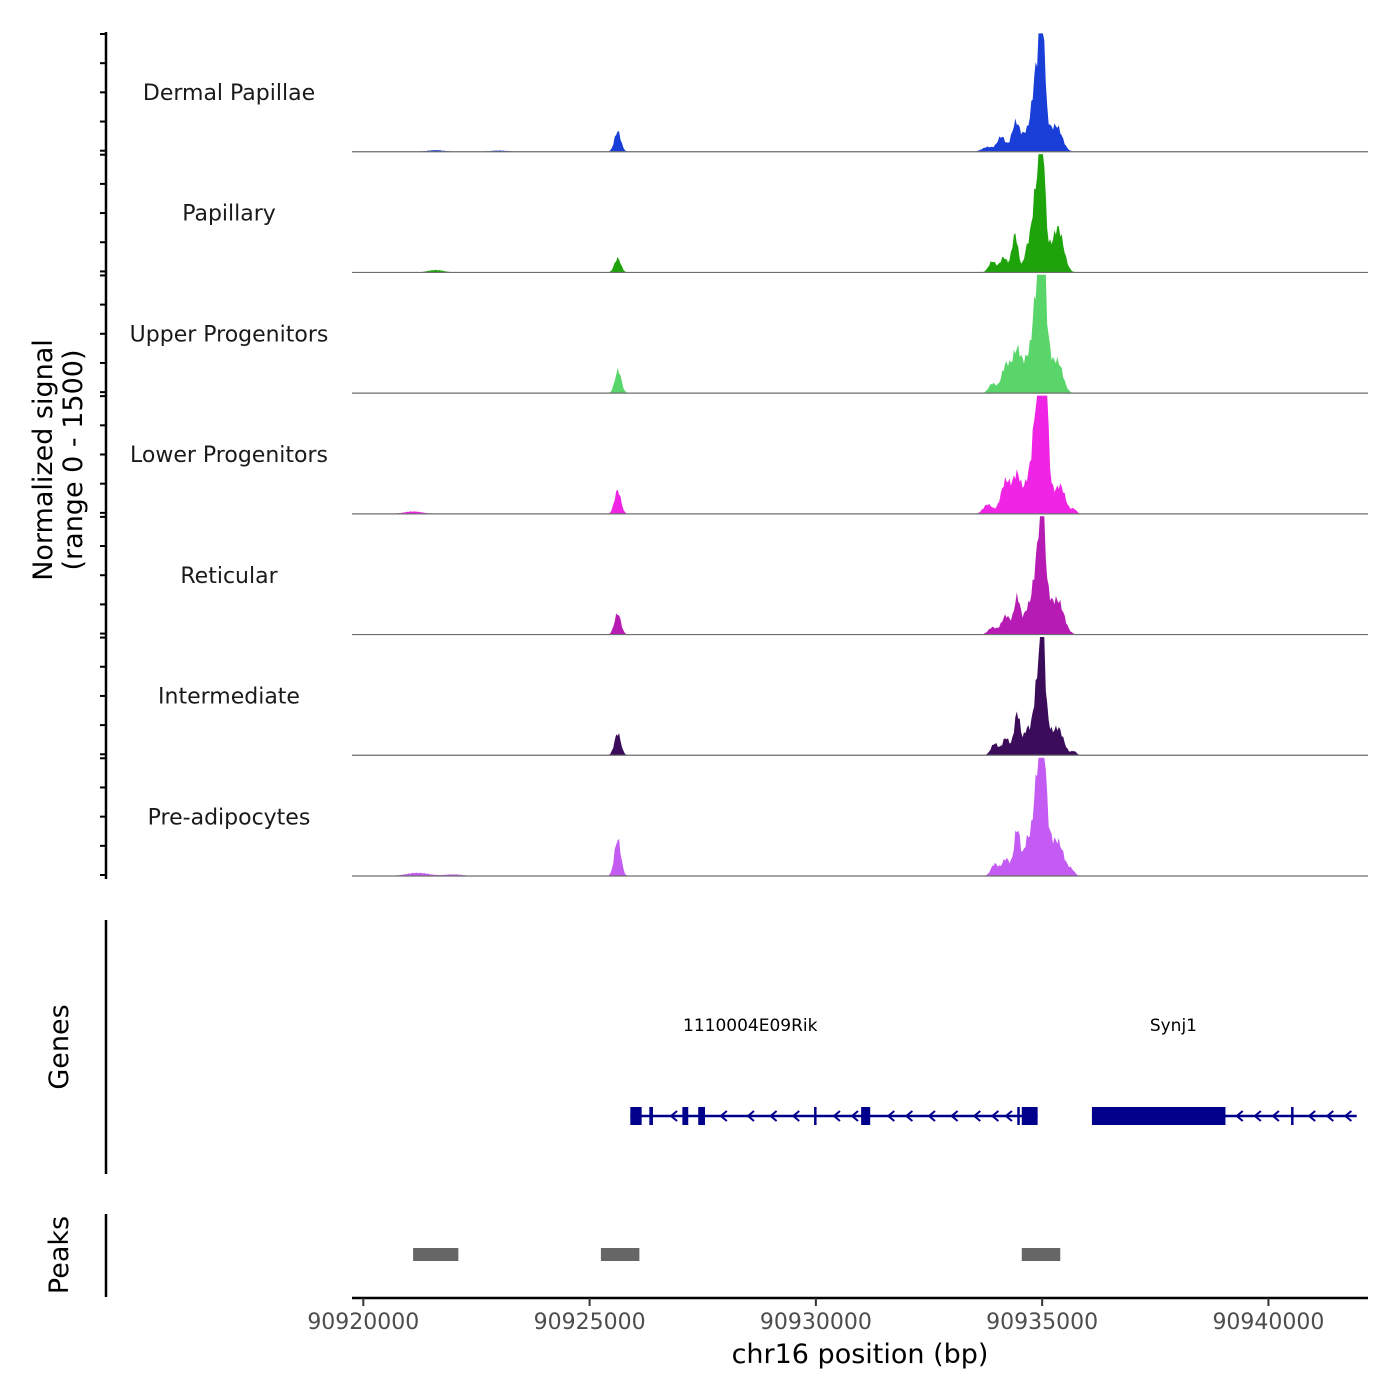 The height and width of the screenshot is (1400, 1400). I want to click on gene-label: Synj1, so click(1173, 1026).